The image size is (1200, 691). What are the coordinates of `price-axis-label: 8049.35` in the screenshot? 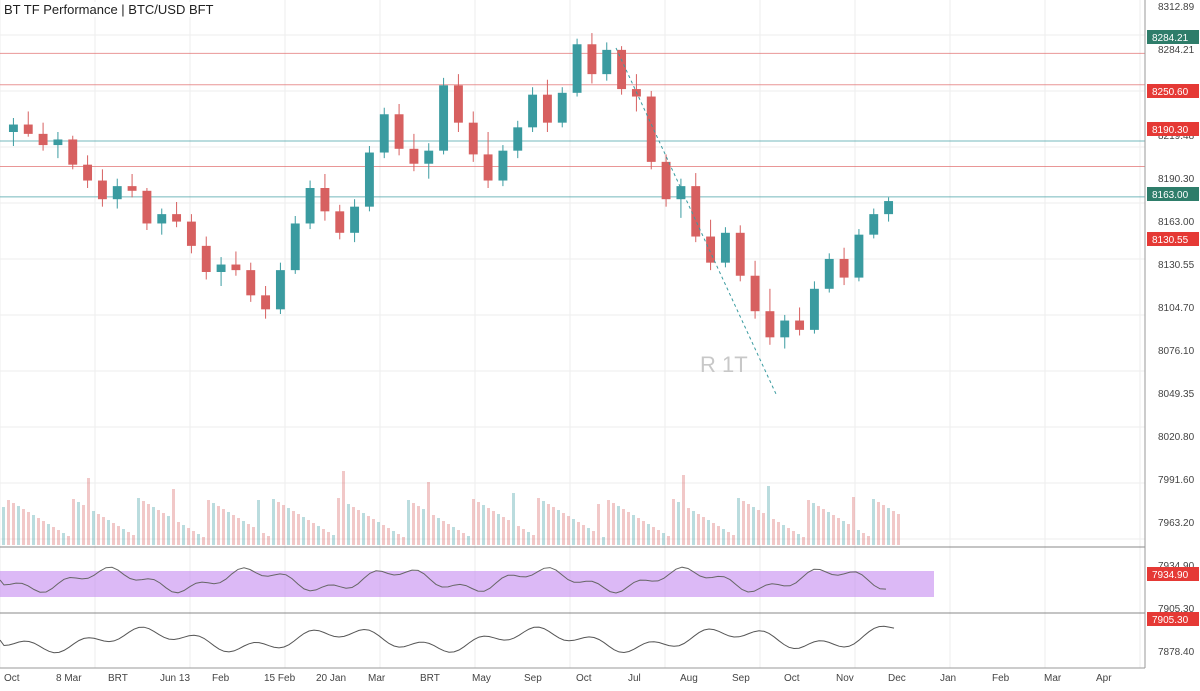 It's located at (1176, 394).